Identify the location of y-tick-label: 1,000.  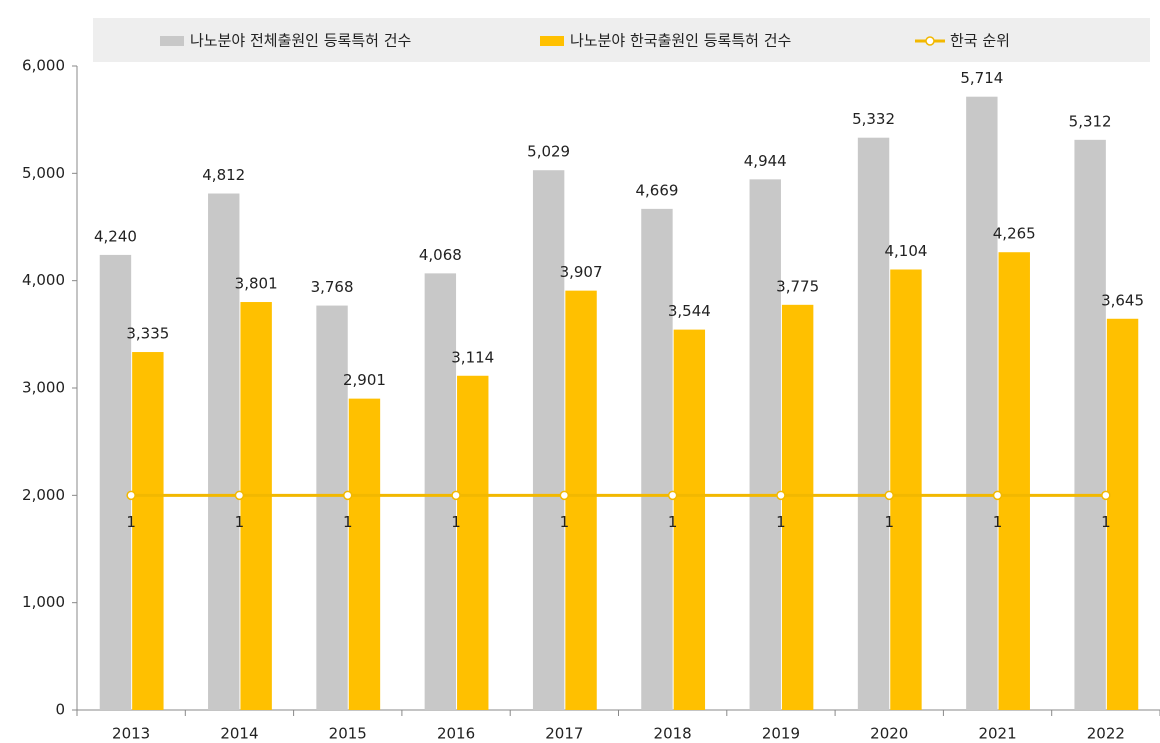
(43, 602).